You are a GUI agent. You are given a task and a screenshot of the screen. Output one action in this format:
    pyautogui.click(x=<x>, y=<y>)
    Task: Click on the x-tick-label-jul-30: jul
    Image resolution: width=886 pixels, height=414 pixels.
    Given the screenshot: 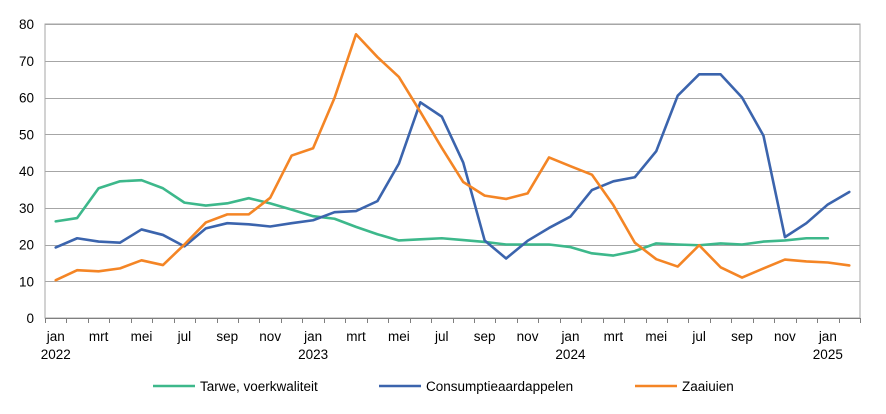 What is the action you would take?
    pyautogui.click(x=698, y=336)
    